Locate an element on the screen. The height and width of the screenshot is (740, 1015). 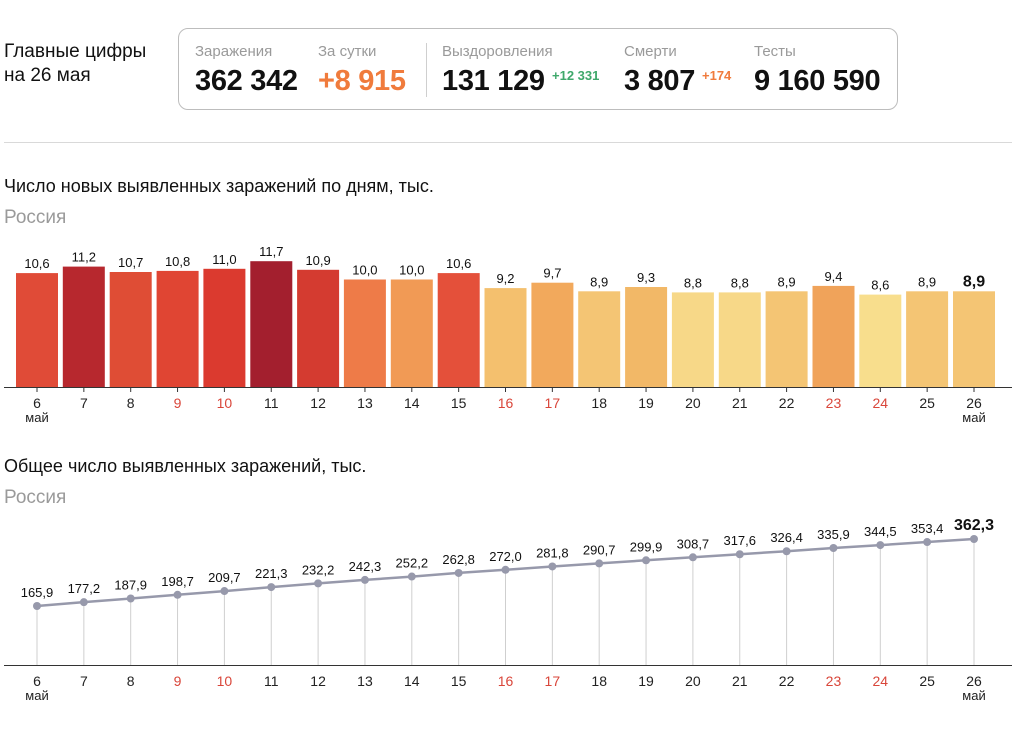
bar-value-label: 11,2 is located at coordinates (84, 257).